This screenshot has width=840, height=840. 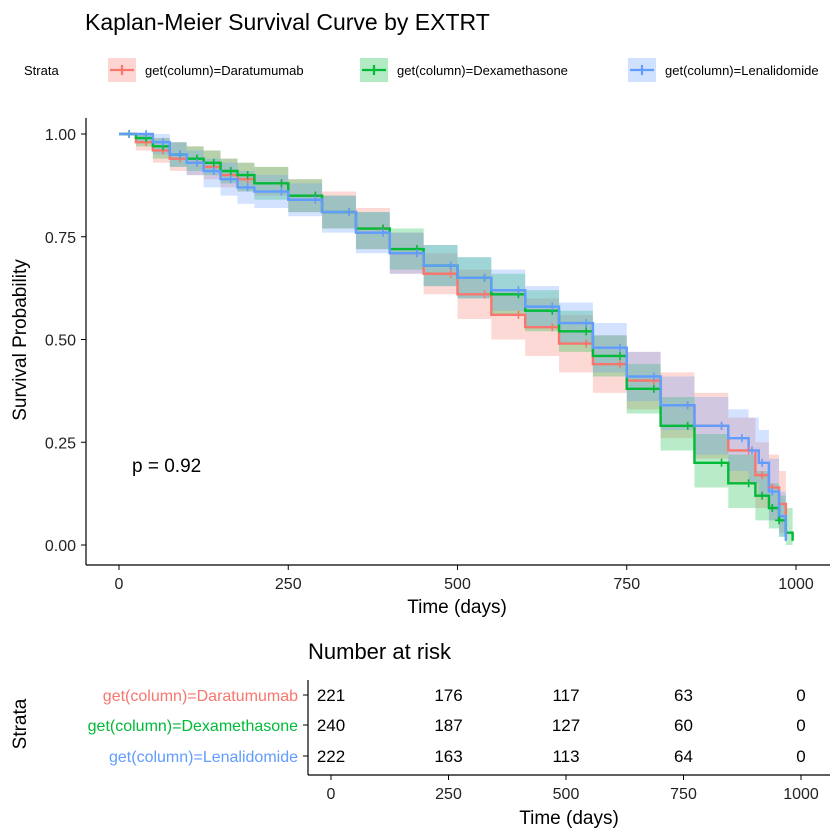 What do you see at coordinates (380, 651) in the screenshot?
I see `risk-table-title: Number at risk` at bounding box center [380, 651].